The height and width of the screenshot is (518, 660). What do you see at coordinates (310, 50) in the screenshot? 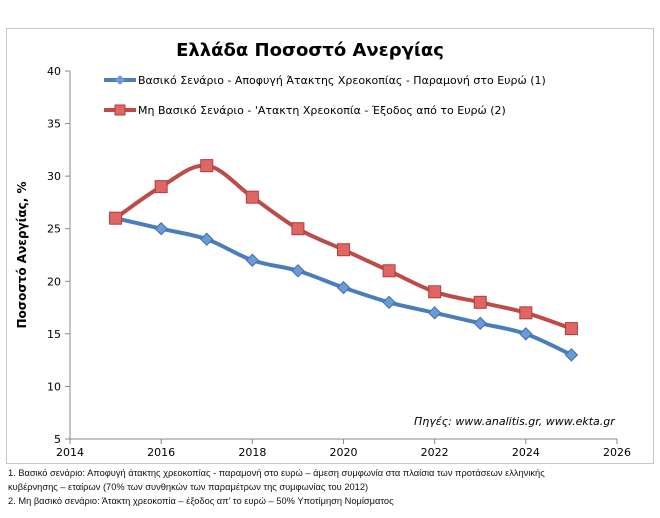
I see `chart-title: Ελλάδα Ποσοστό Ανεργίας` at bounding box center [310, 50].